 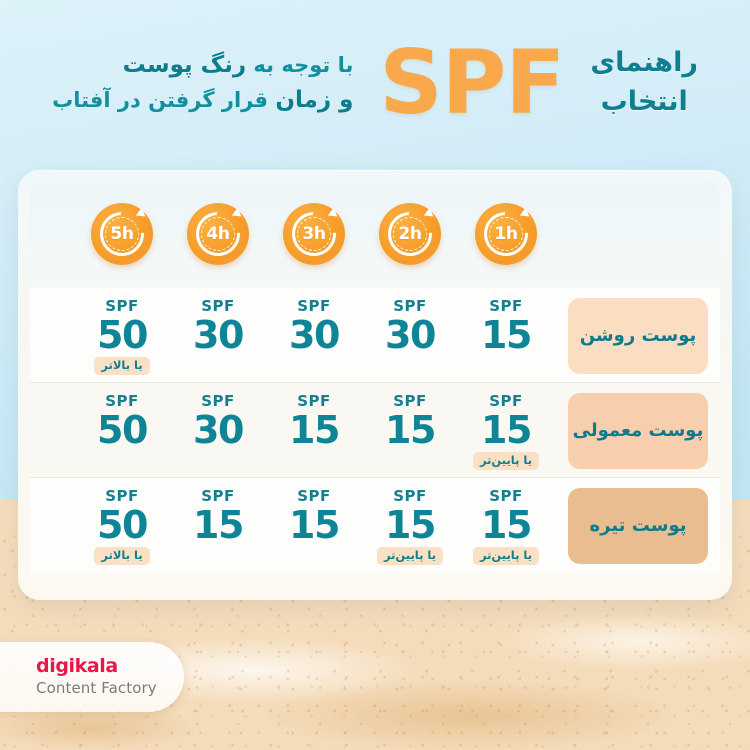 I want to click on timer-icon-3h: 3h, so click(x=314, y=234).